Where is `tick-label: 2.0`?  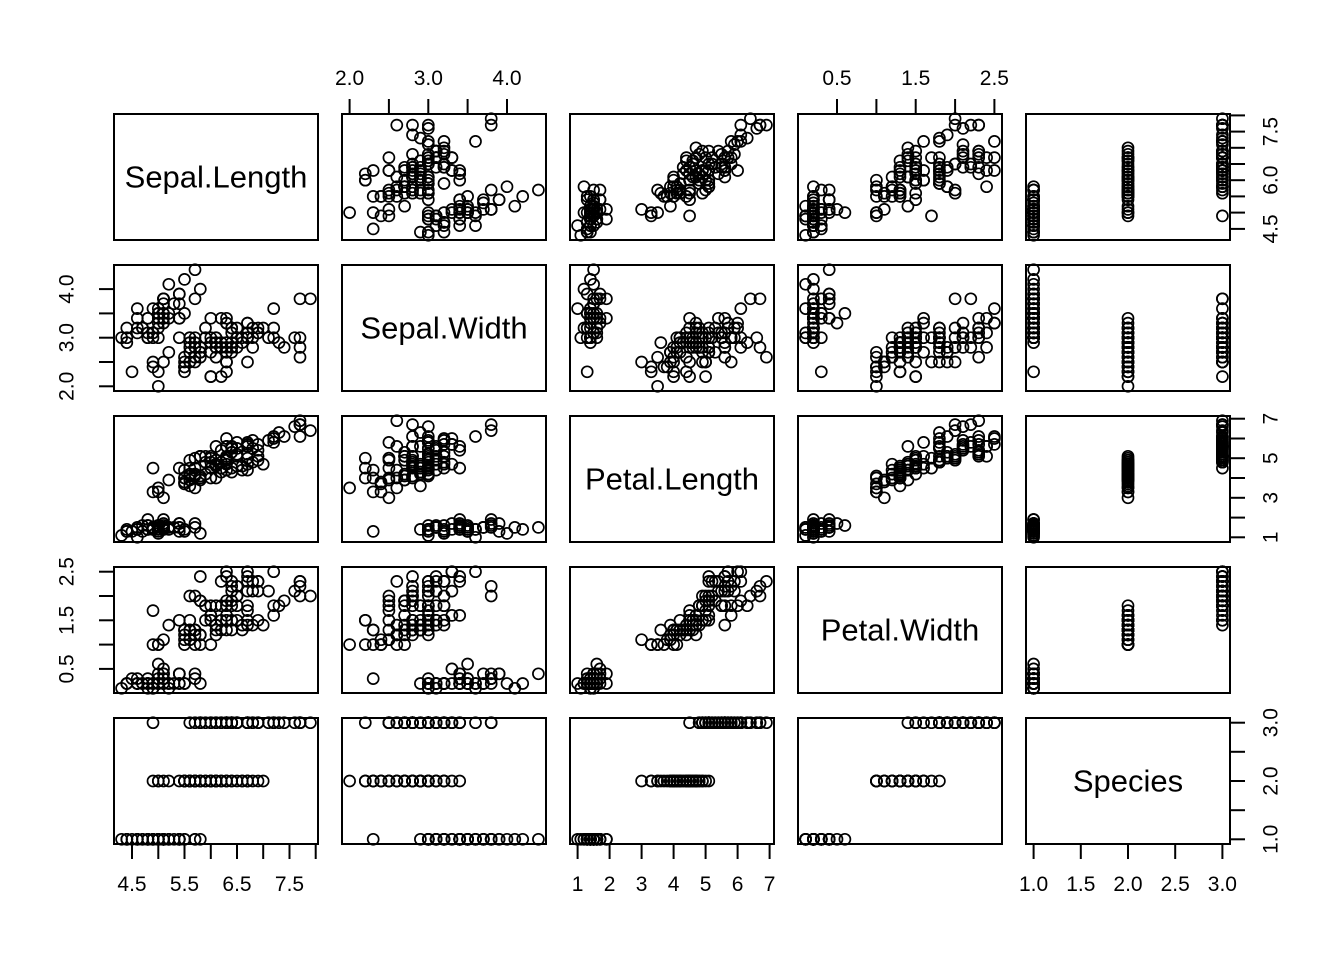
tick-label: 2.0 is located at coordinates (1271, 780).